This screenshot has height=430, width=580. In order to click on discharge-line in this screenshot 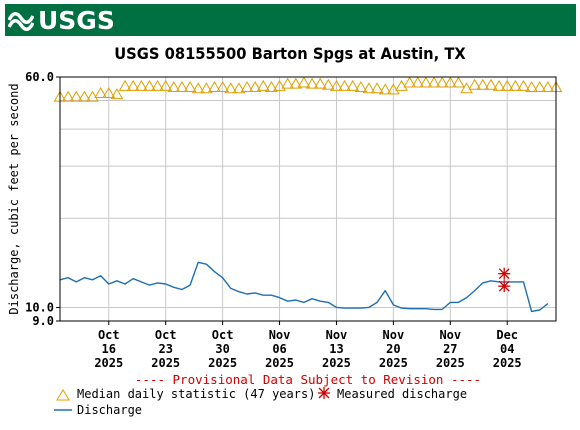, I will do `click(304, 287)`.